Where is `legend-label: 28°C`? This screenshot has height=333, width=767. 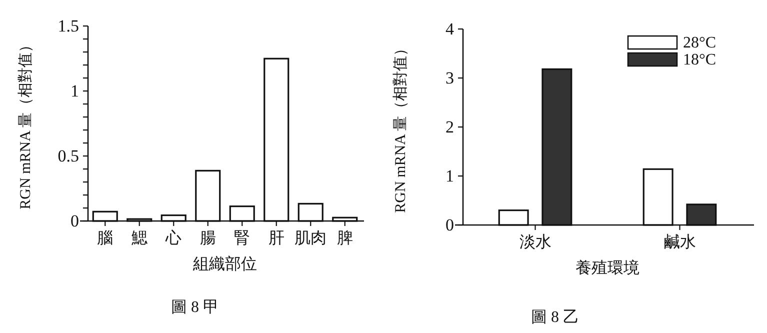 legend-label: 28°C is located at coordinates (699, 43).